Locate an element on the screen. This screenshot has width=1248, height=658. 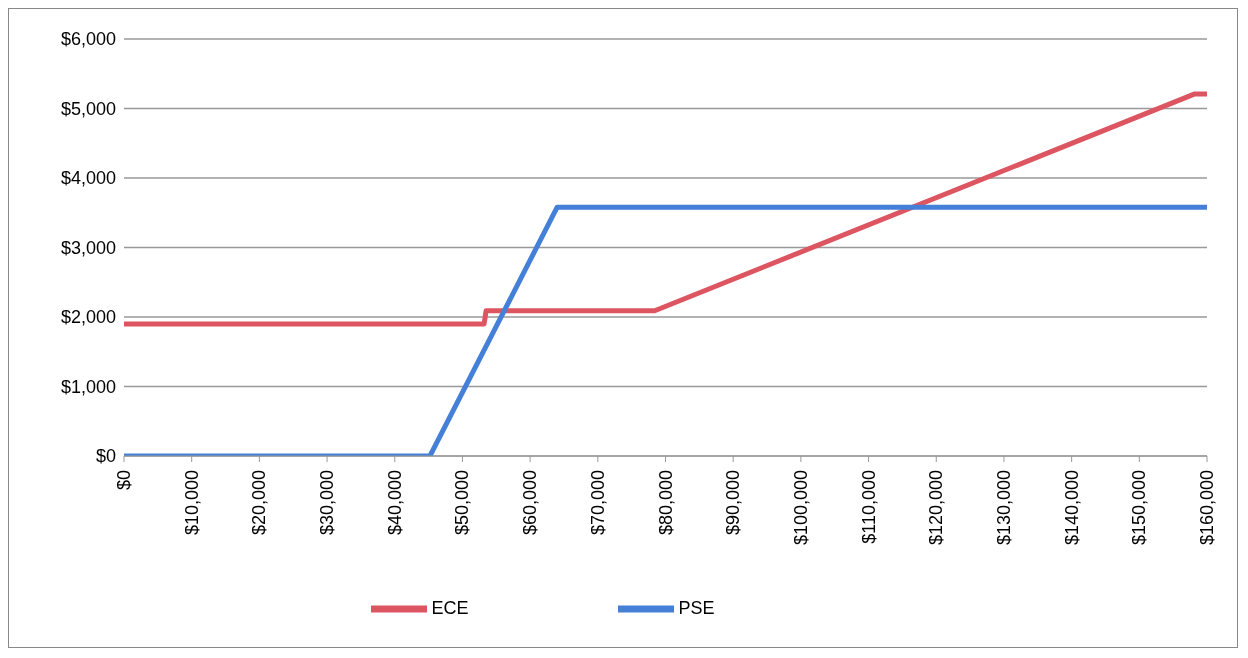
y-tick-label: $1,000 is located at coordinates (88, 386).